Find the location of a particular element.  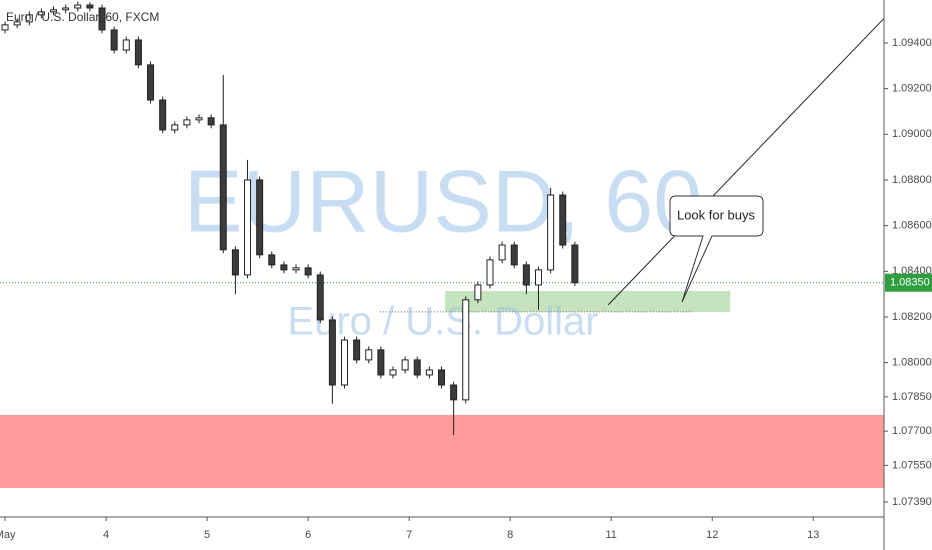

y-tick-label: 1.08000 is located at coordinates (912, 363).